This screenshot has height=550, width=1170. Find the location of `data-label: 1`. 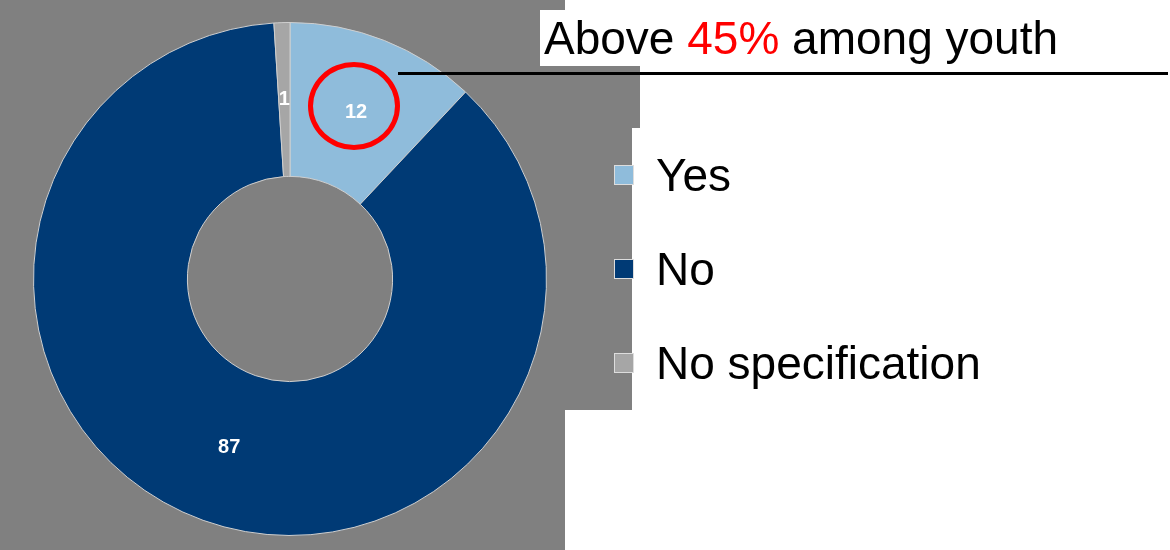

data-label: 1 is located at coordinates (284, 98).